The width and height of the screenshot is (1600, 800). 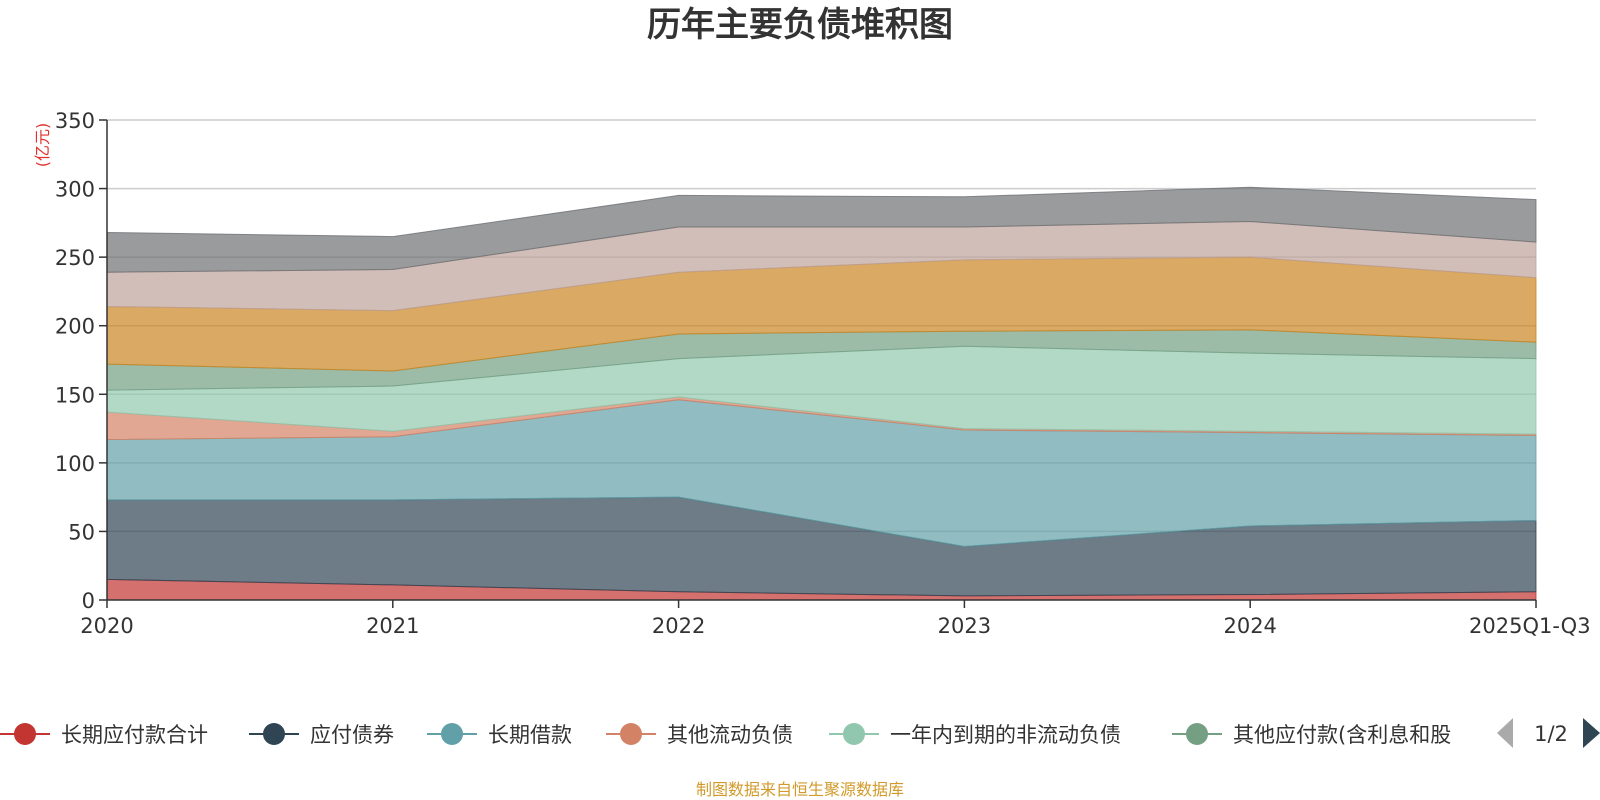 I want to click on chart-title: 历年主要负债堆积图, so click(x=800, y=25).